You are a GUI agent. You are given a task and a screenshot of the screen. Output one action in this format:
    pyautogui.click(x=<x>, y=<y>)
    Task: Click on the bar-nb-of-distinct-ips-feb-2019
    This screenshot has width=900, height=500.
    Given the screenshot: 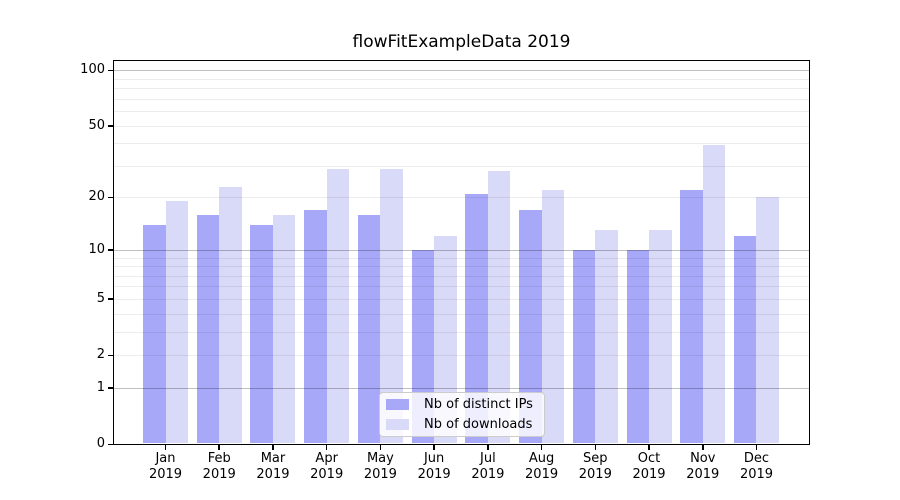 What is the action you would take?
    pyautogui.click(x=208, y=329)
    